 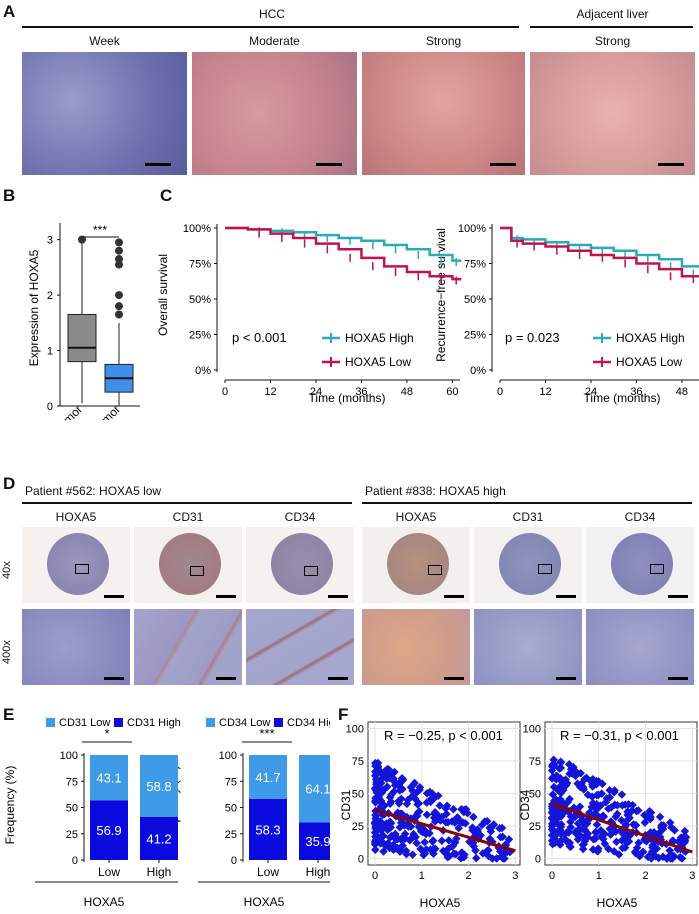 What do you see at coordinates (187, 503) in the screenshot?
I see `patient-low-rule` at bounding box center [187, 503].